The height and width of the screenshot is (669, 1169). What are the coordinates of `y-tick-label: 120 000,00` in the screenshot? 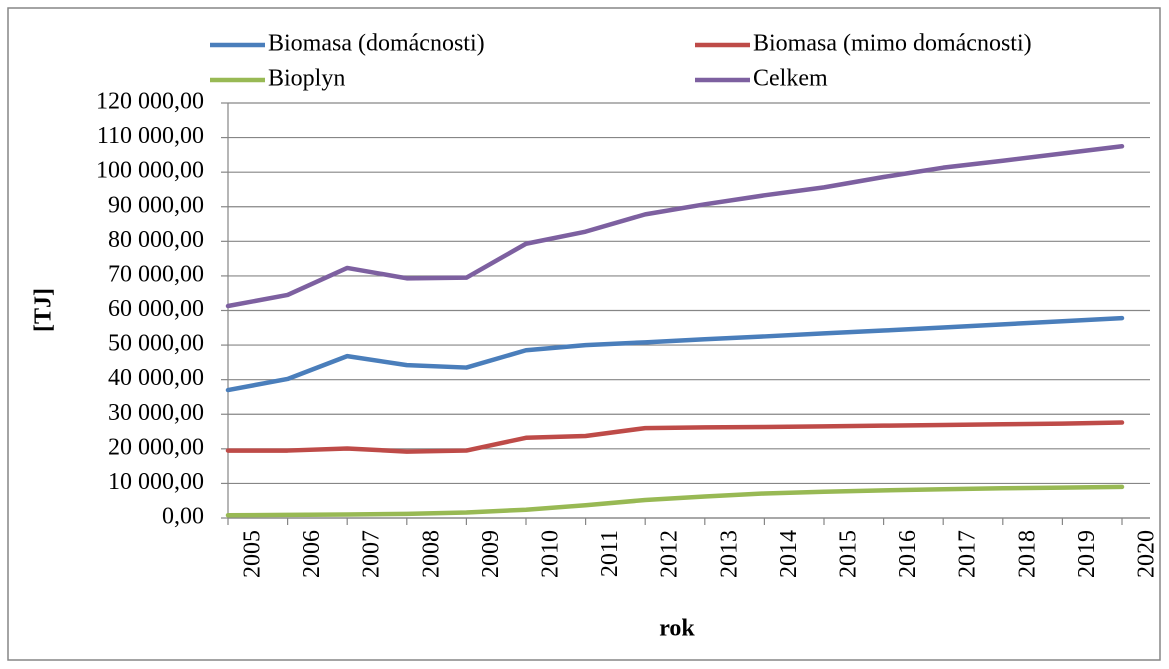 It's located at (150, 102).